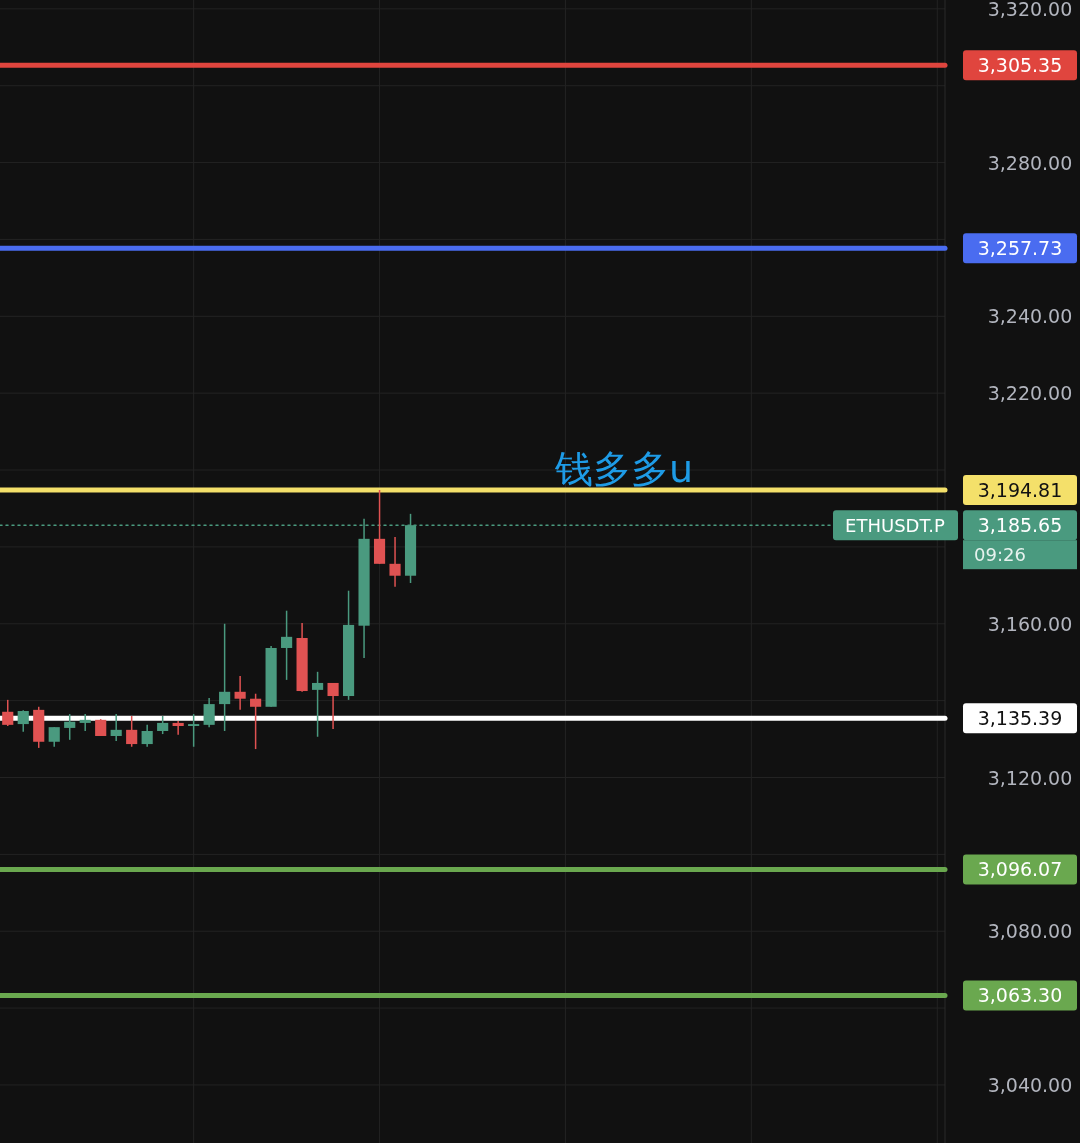 This screenshot has height=1143, width=1080. I want to click on annotation: ETHUSDT.P, so click(895, 526).